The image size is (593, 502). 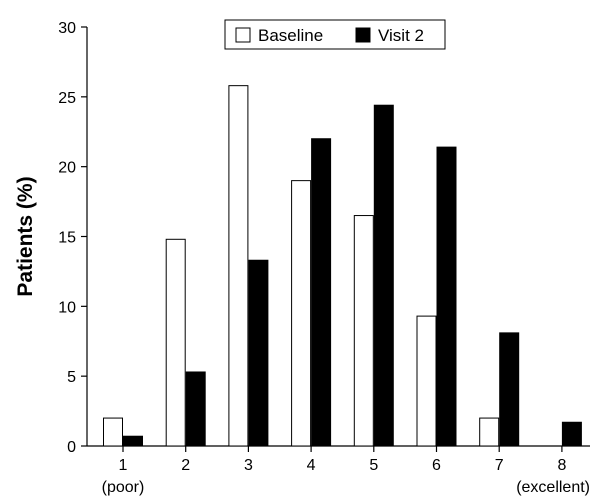 What do you see at coordinates (67, 168) in the screenshot?
I see `y-tick-label: 20` at bounding box center [67, 168].